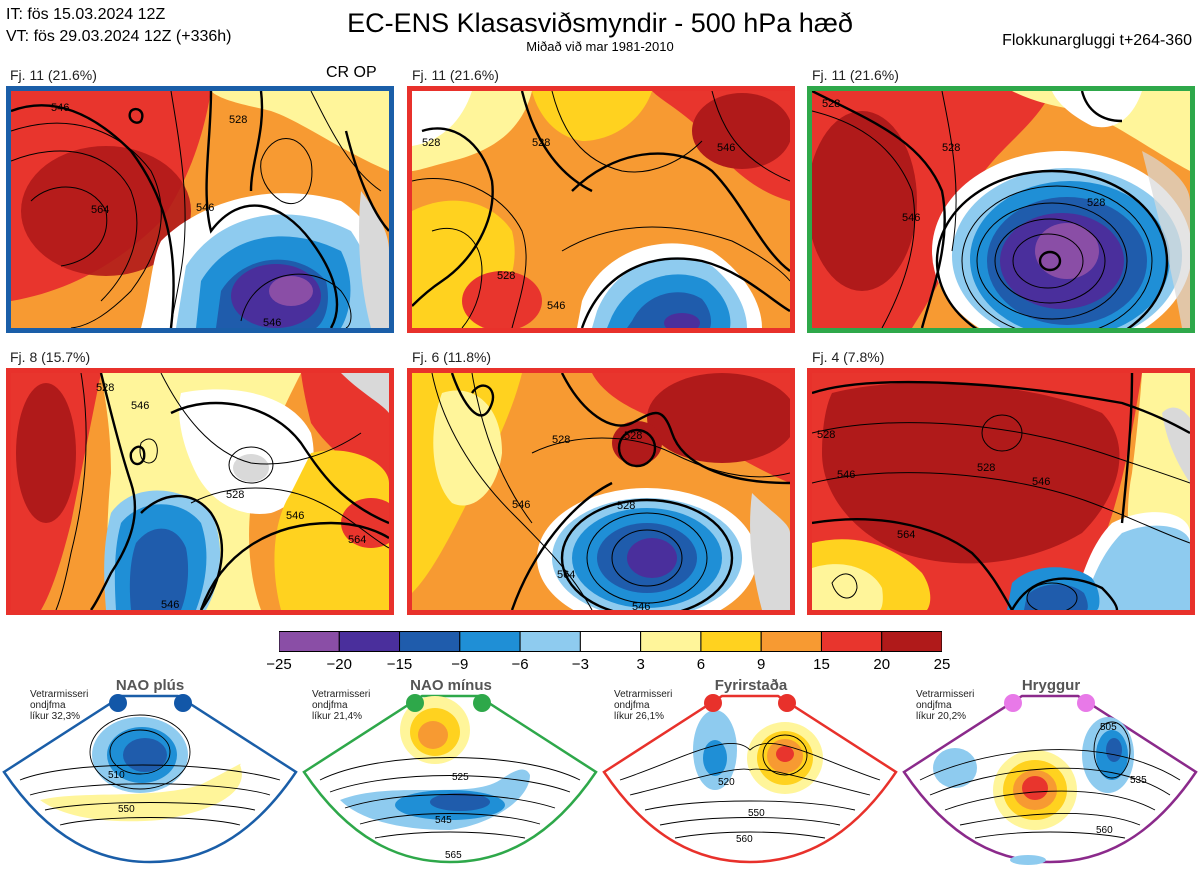 This screenshot has width=1200, height=871. I want to click on colorbar-tick-label: 15, so click(821, 664).